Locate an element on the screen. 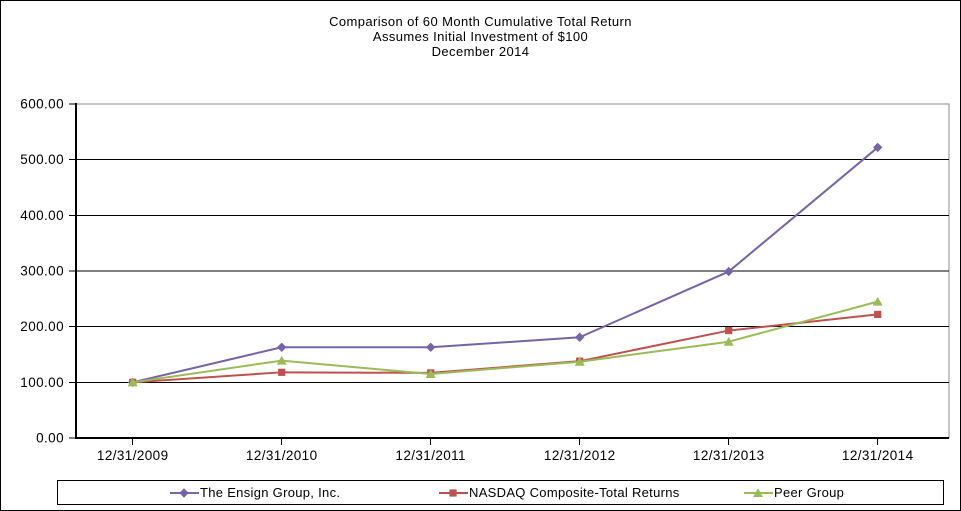  legend-item-peer-group: Peer Group is located at coordinates (794, 492).